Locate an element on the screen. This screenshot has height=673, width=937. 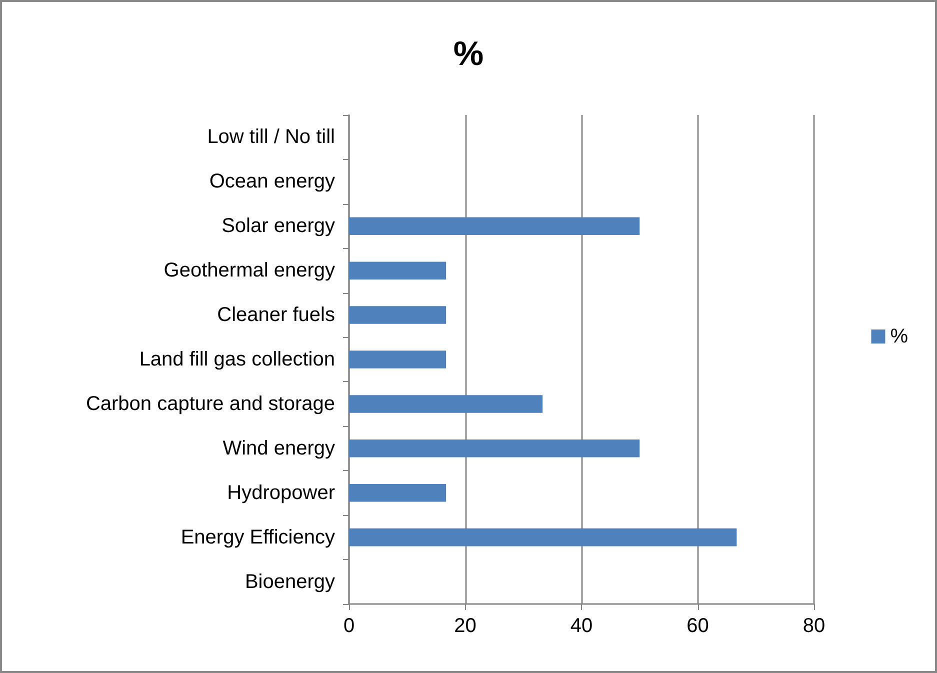
y-tick-label: Low till / No till is located at coordinates (271, 137).